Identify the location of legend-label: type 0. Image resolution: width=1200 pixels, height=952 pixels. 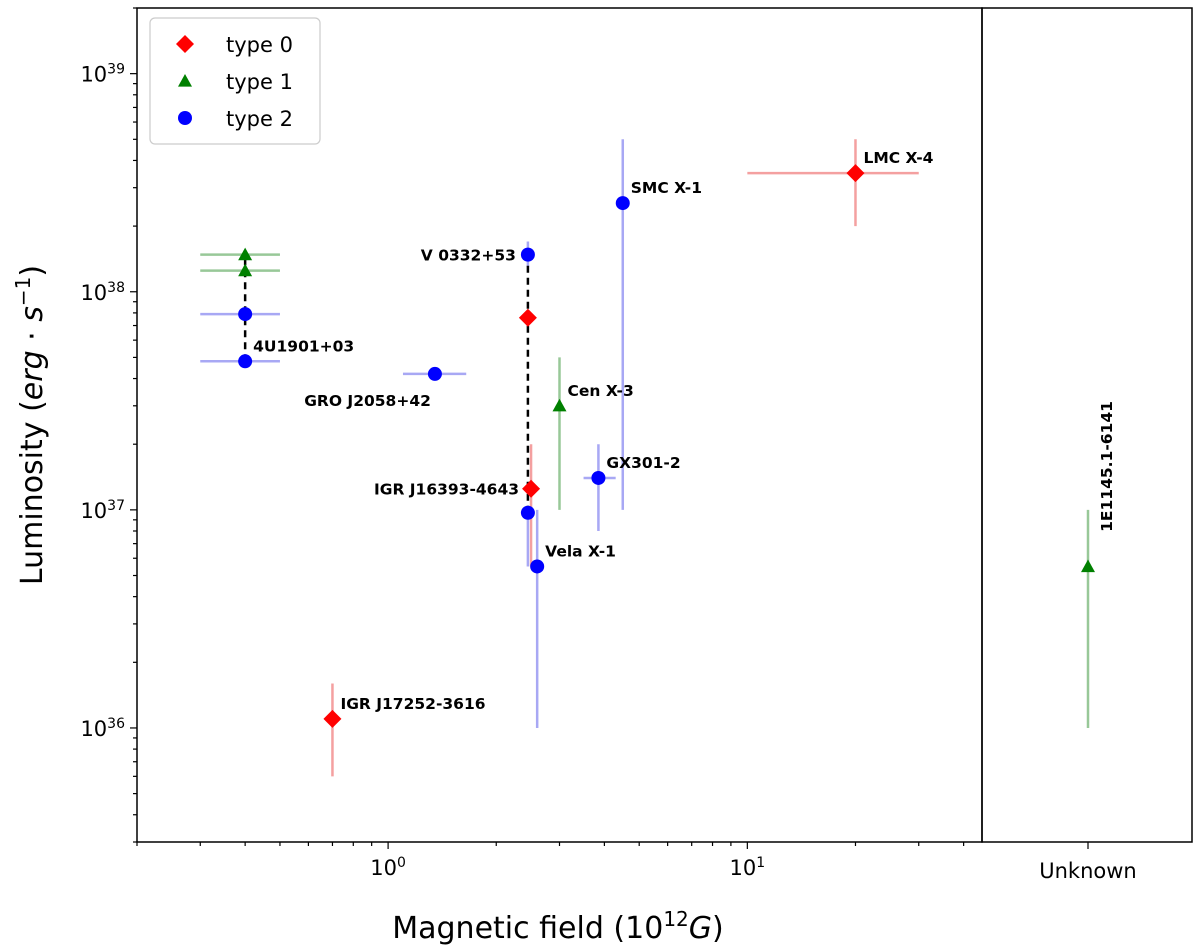
(259, 45).